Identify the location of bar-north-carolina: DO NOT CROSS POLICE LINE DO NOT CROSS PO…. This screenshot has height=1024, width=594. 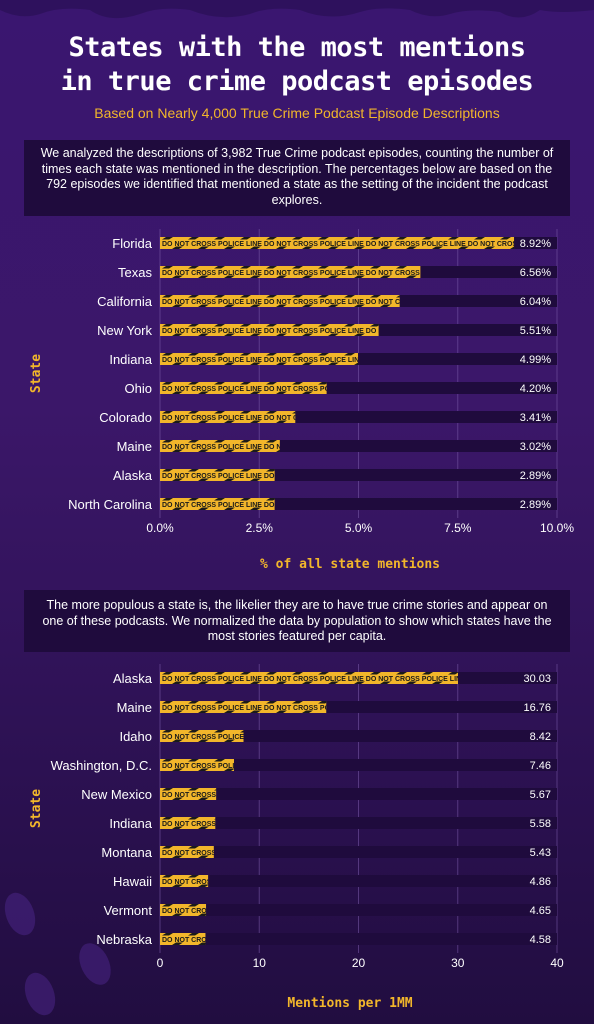
(364, 504).